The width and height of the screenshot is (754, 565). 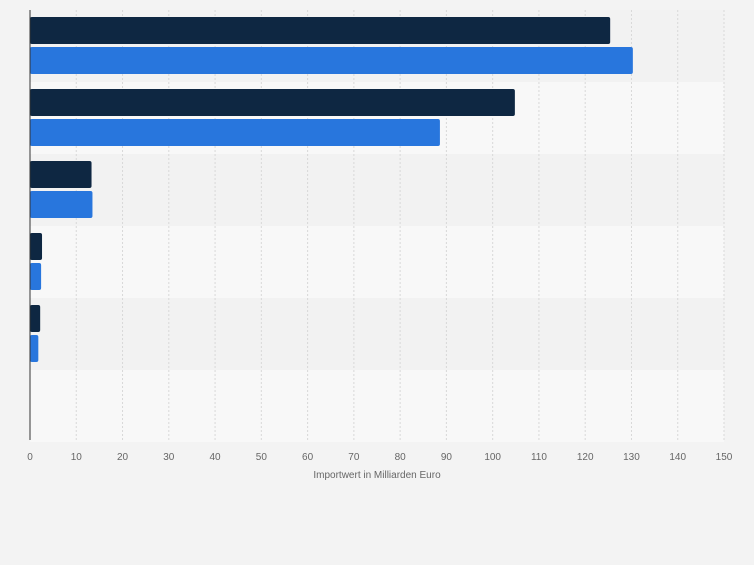 What do you see at coordinates (308, 457) in the screenshot?
I see `x-tick-label: 60` at bounding box center [308, 457].